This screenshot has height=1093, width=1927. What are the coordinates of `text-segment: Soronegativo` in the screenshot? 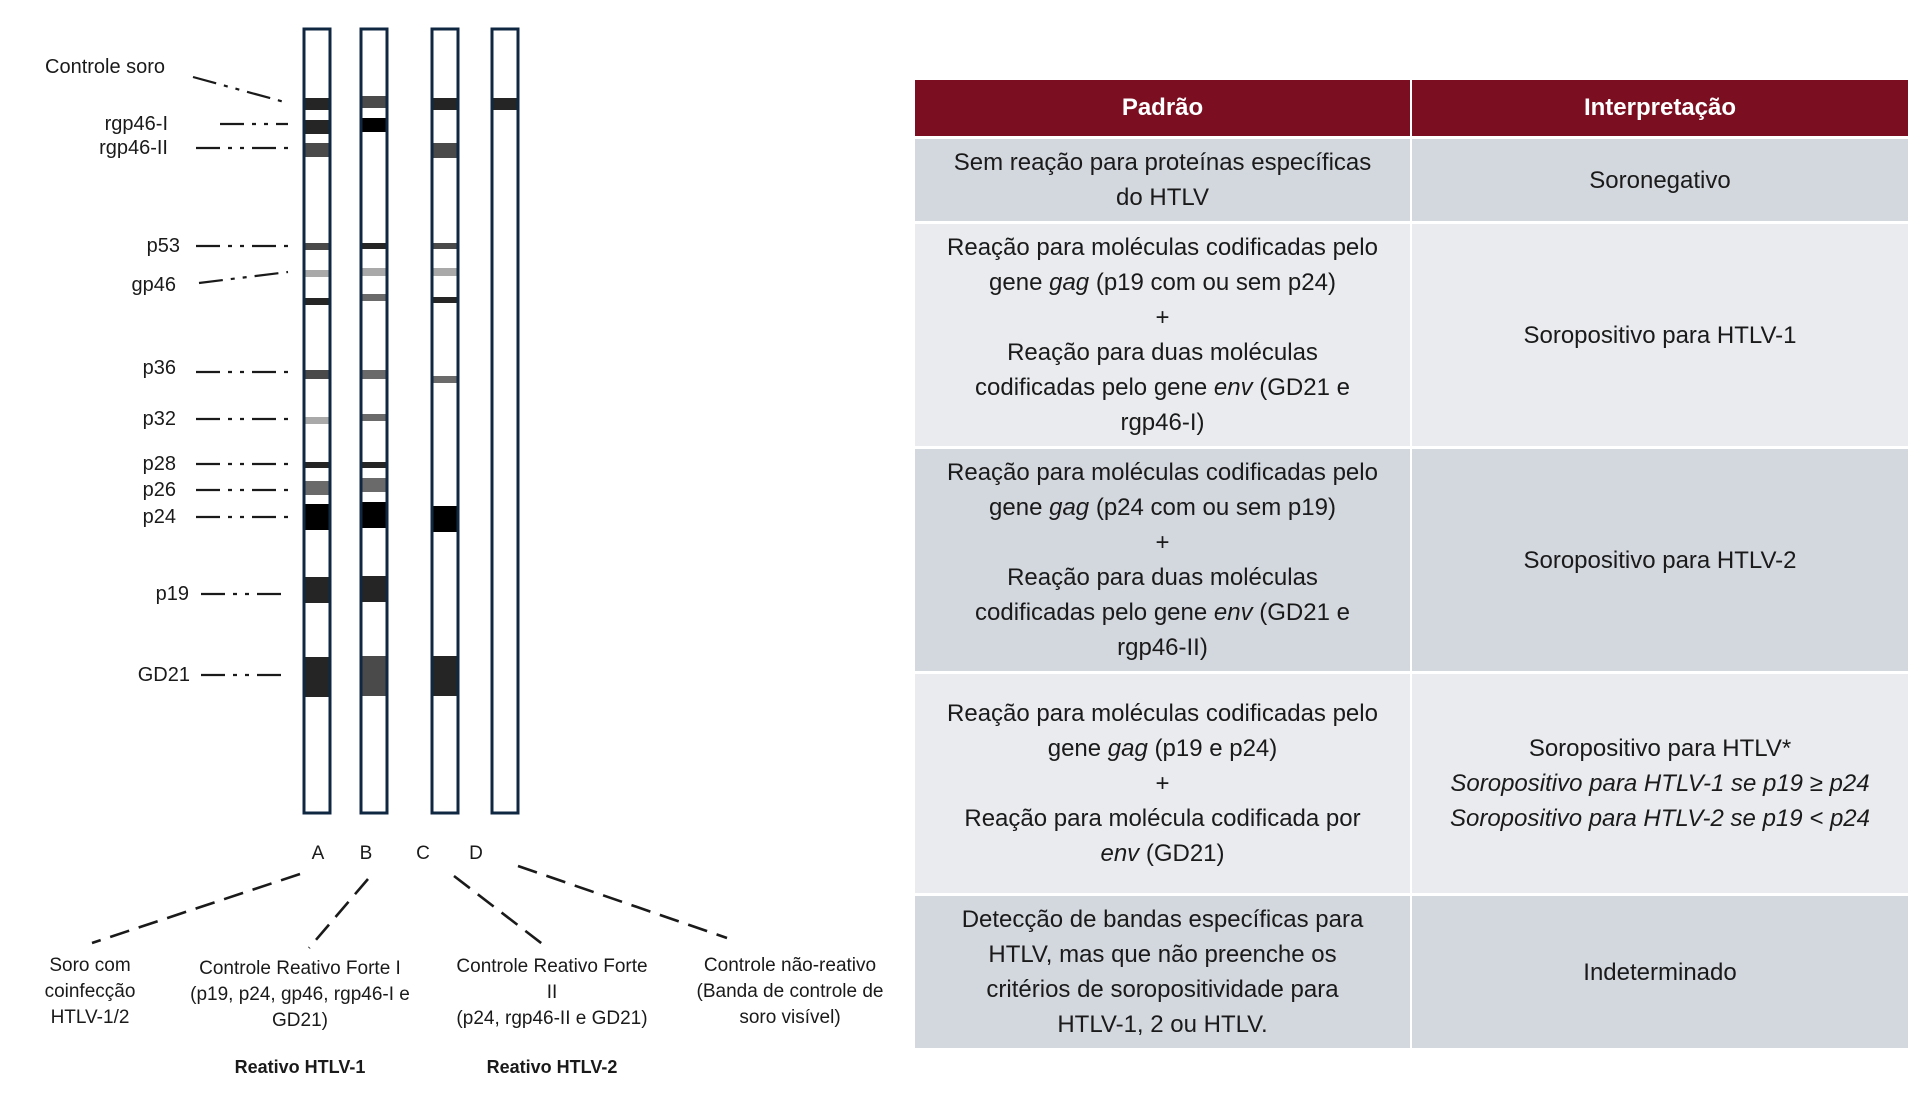 It's located at (1660, 180).